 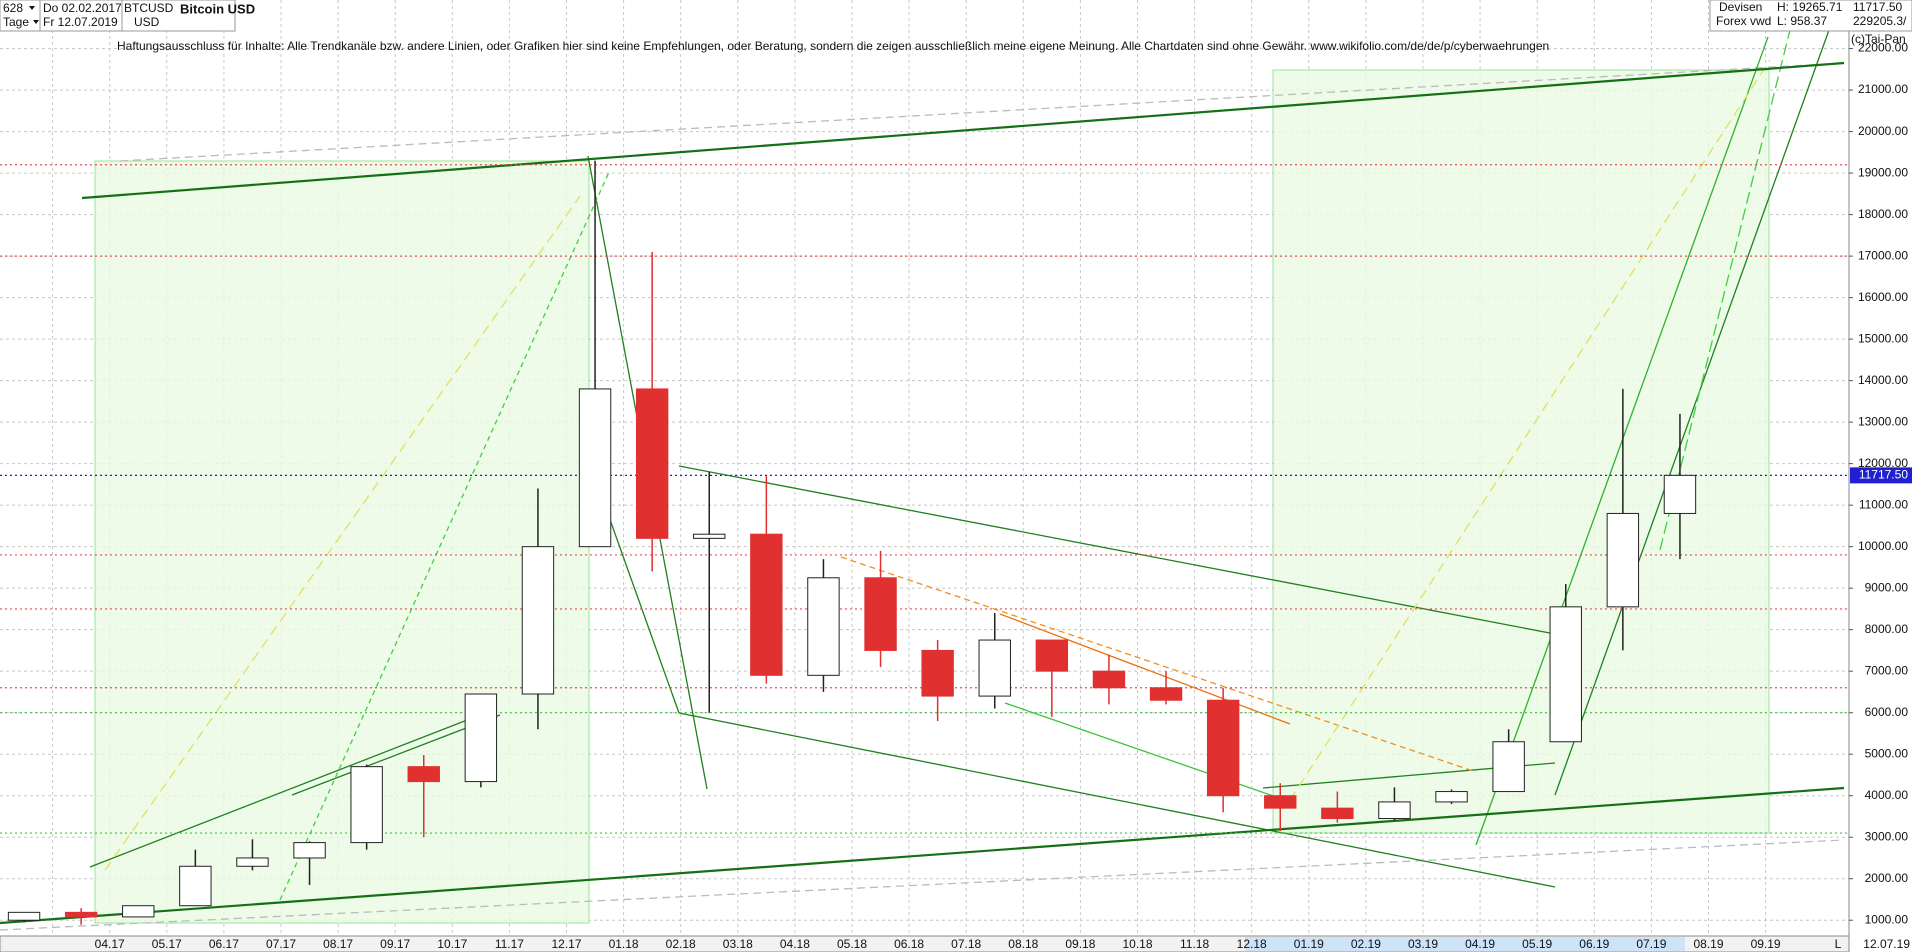 I want to click on header-period: Tage, so click(x=16, y=22).